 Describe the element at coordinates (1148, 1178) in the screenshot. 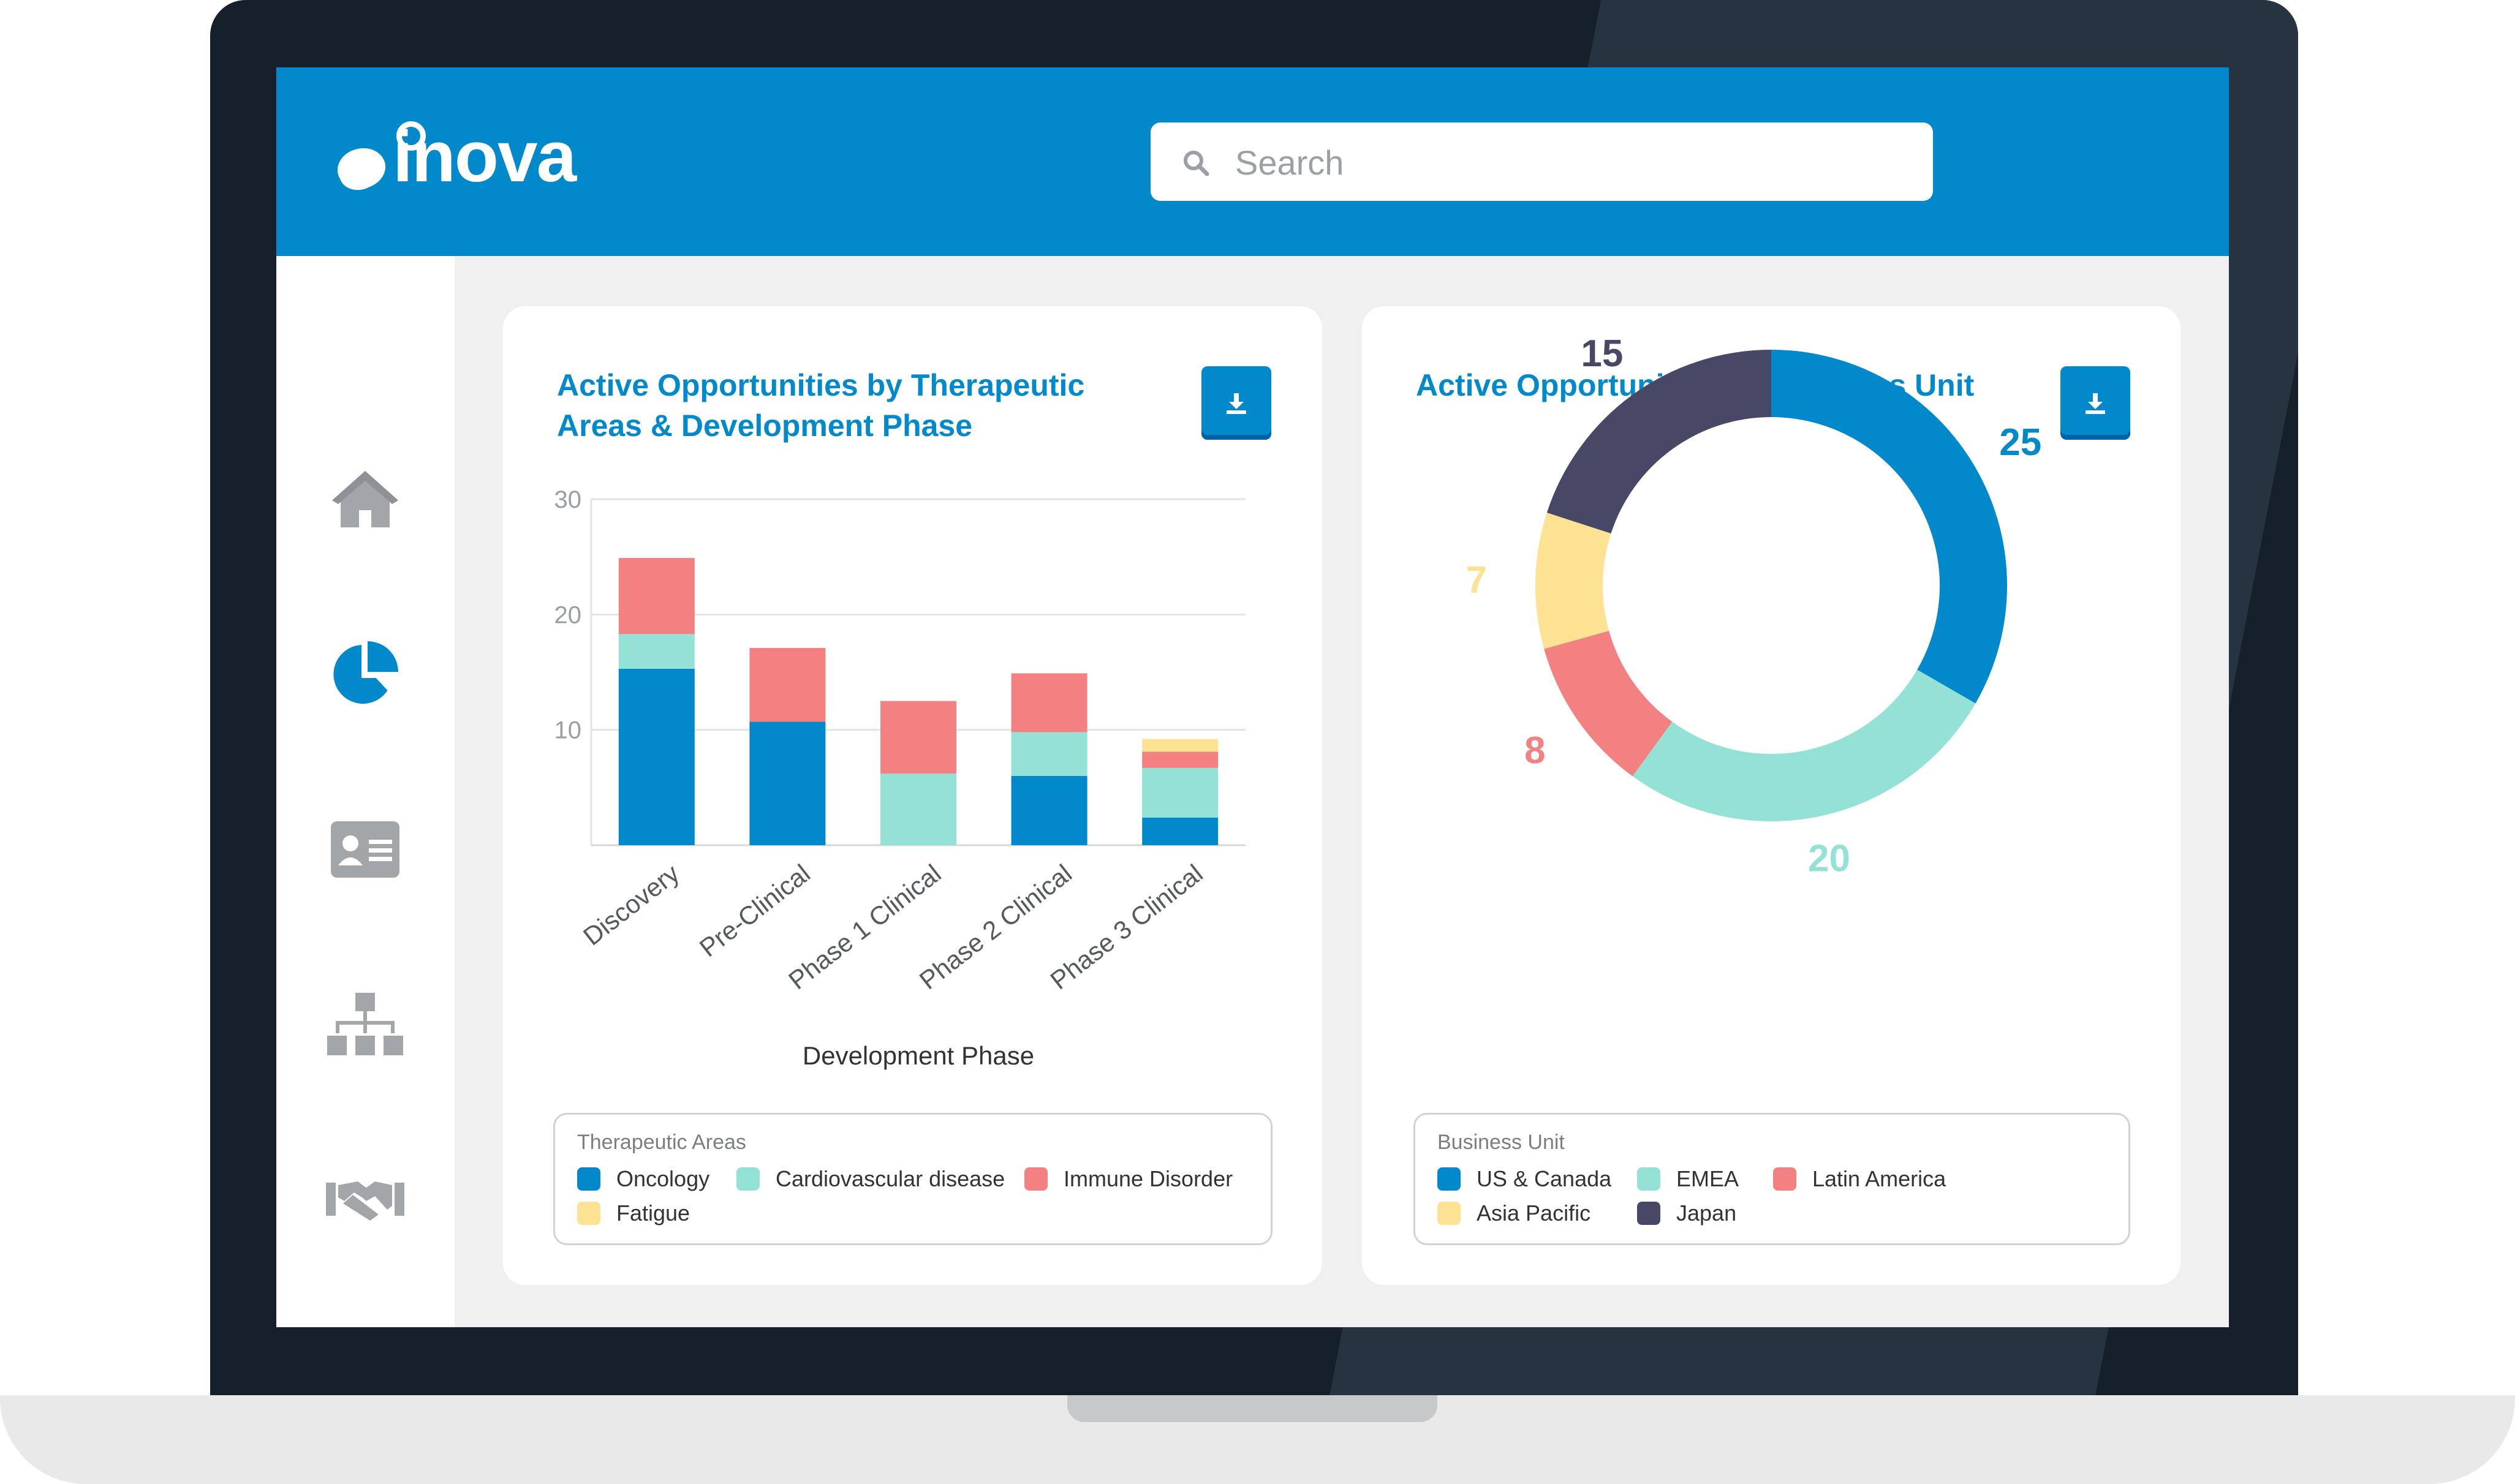

I see `legend-label: Immune Disorder` at that location.